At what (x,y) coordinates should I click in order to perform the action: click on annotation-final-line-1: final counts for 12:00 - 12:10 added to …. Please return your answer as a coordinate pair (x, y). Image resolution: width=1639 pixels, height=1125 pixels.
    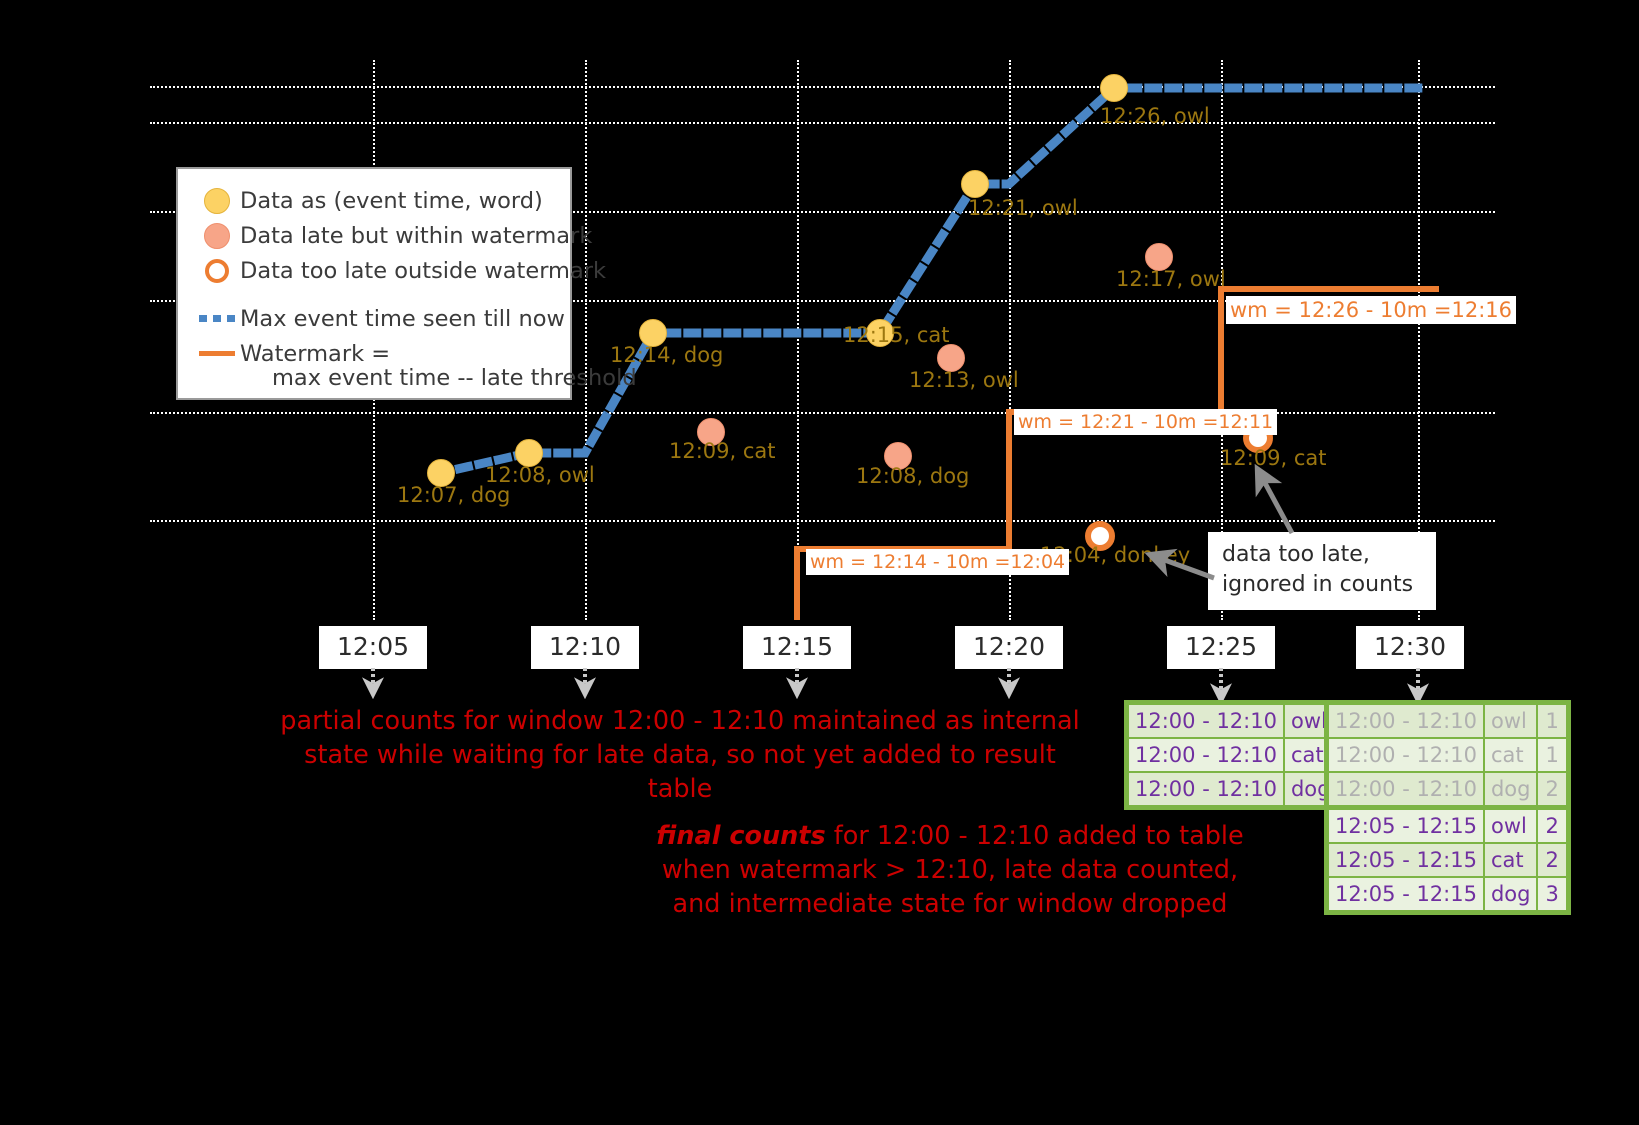
    Looking at the image, I should click on (950, 836).